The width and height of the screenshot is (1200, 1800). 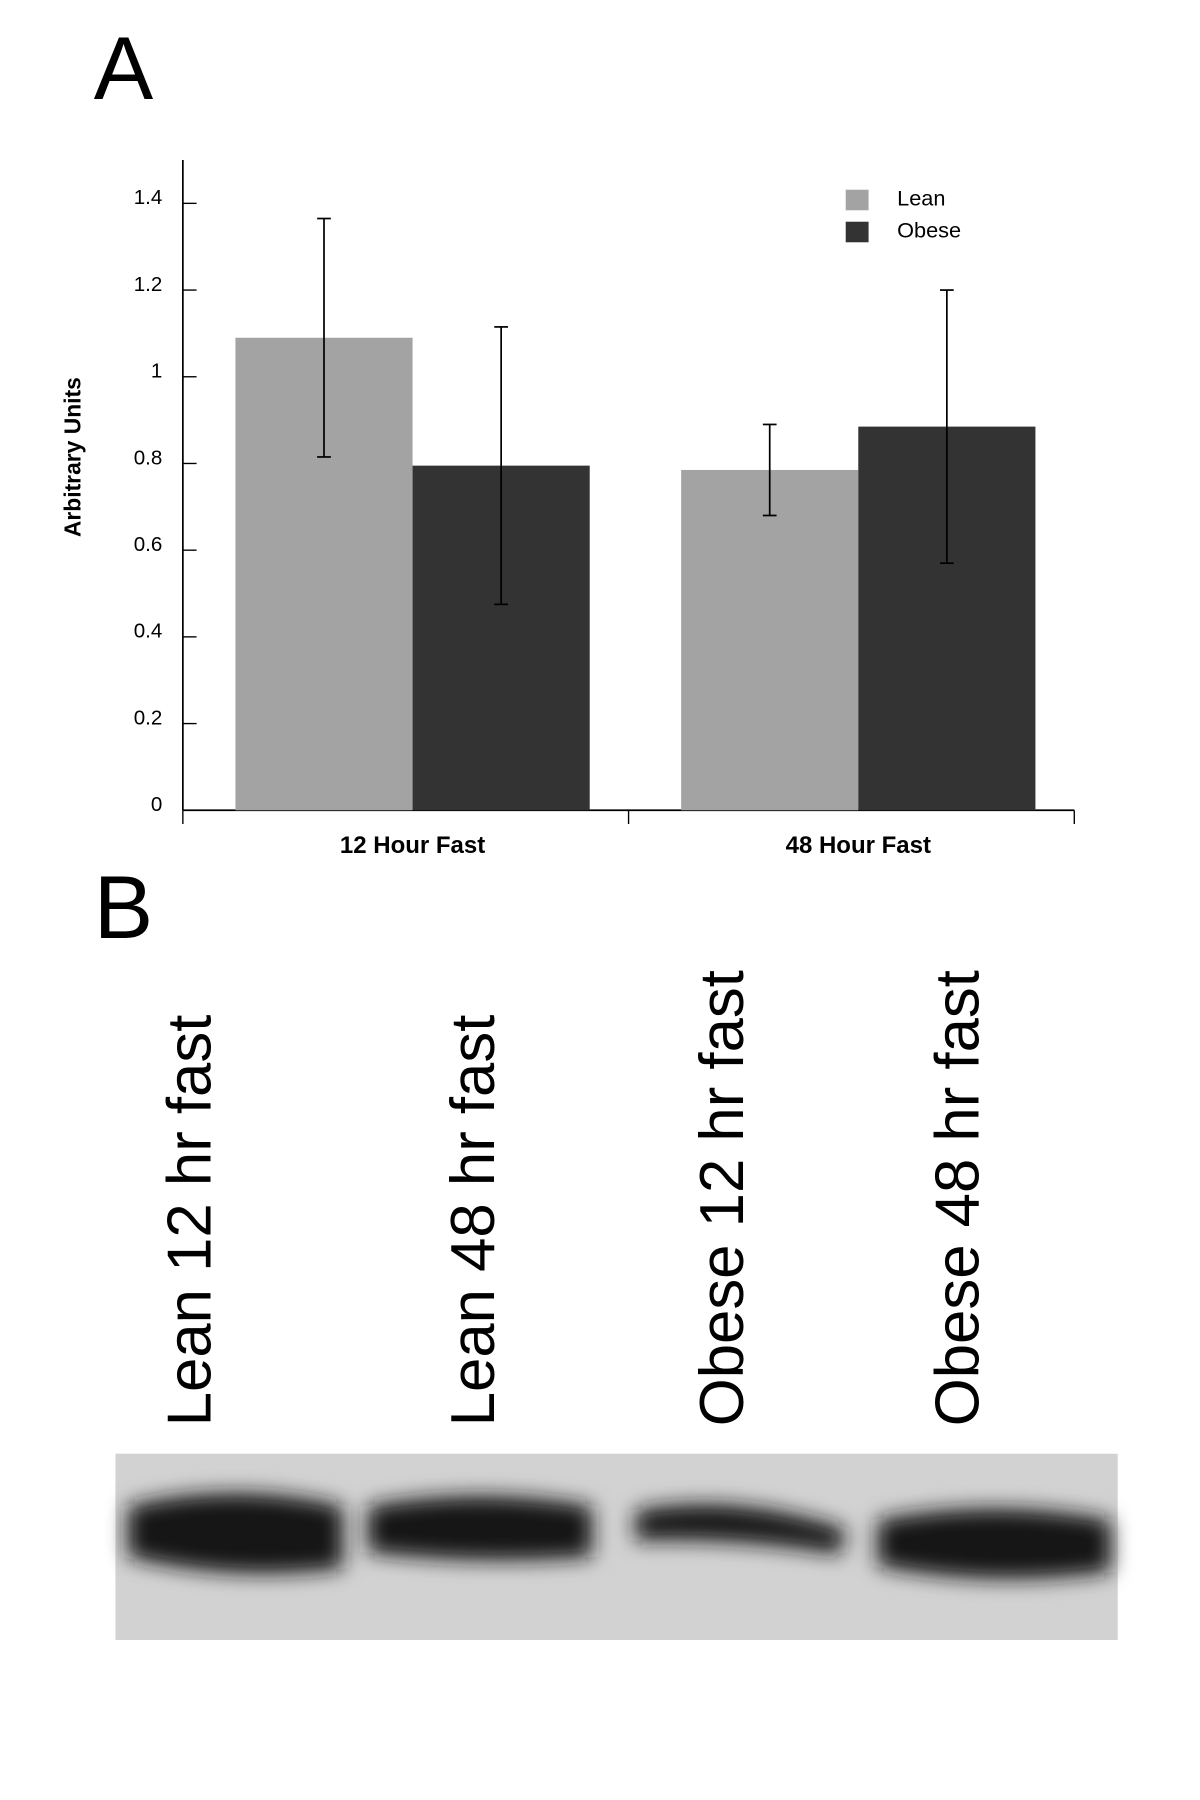 What do you see at coordinates (190, 1221) in the screenshot?
I see `lane-label: Lean 12 hr fast` at bounding box center [190, 1221].